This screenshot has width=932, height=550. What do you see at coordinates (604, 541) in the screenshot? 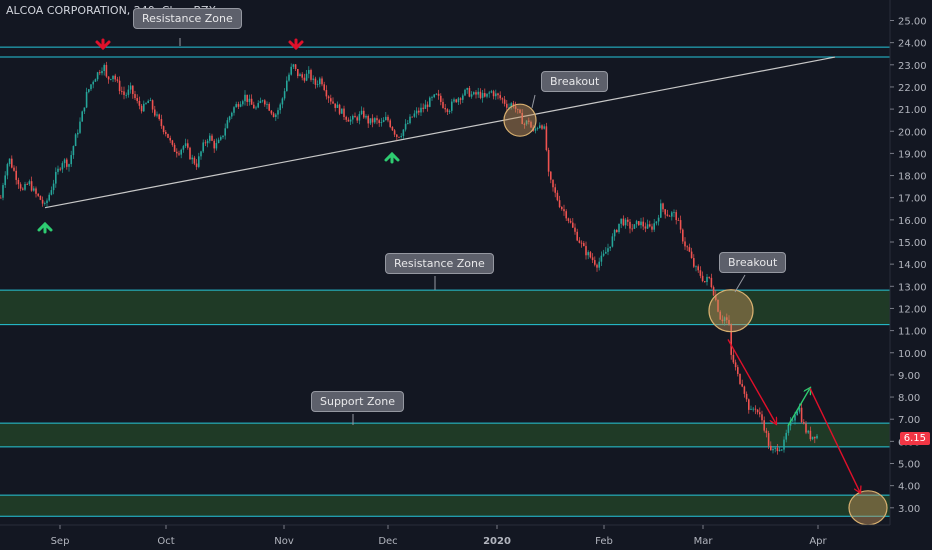
I see `x-tick-label: Feb` at bounding box center [604, 541].